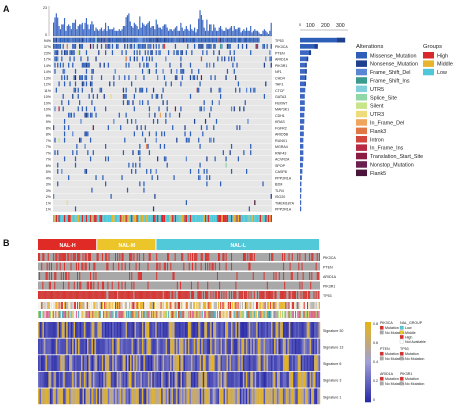 The width and height of the screenshot is (474, 418). What do you see at coordinates (46, 35) in the screenshot?
I see `top-axis-zero: 0` at bounding box center [46, 35].